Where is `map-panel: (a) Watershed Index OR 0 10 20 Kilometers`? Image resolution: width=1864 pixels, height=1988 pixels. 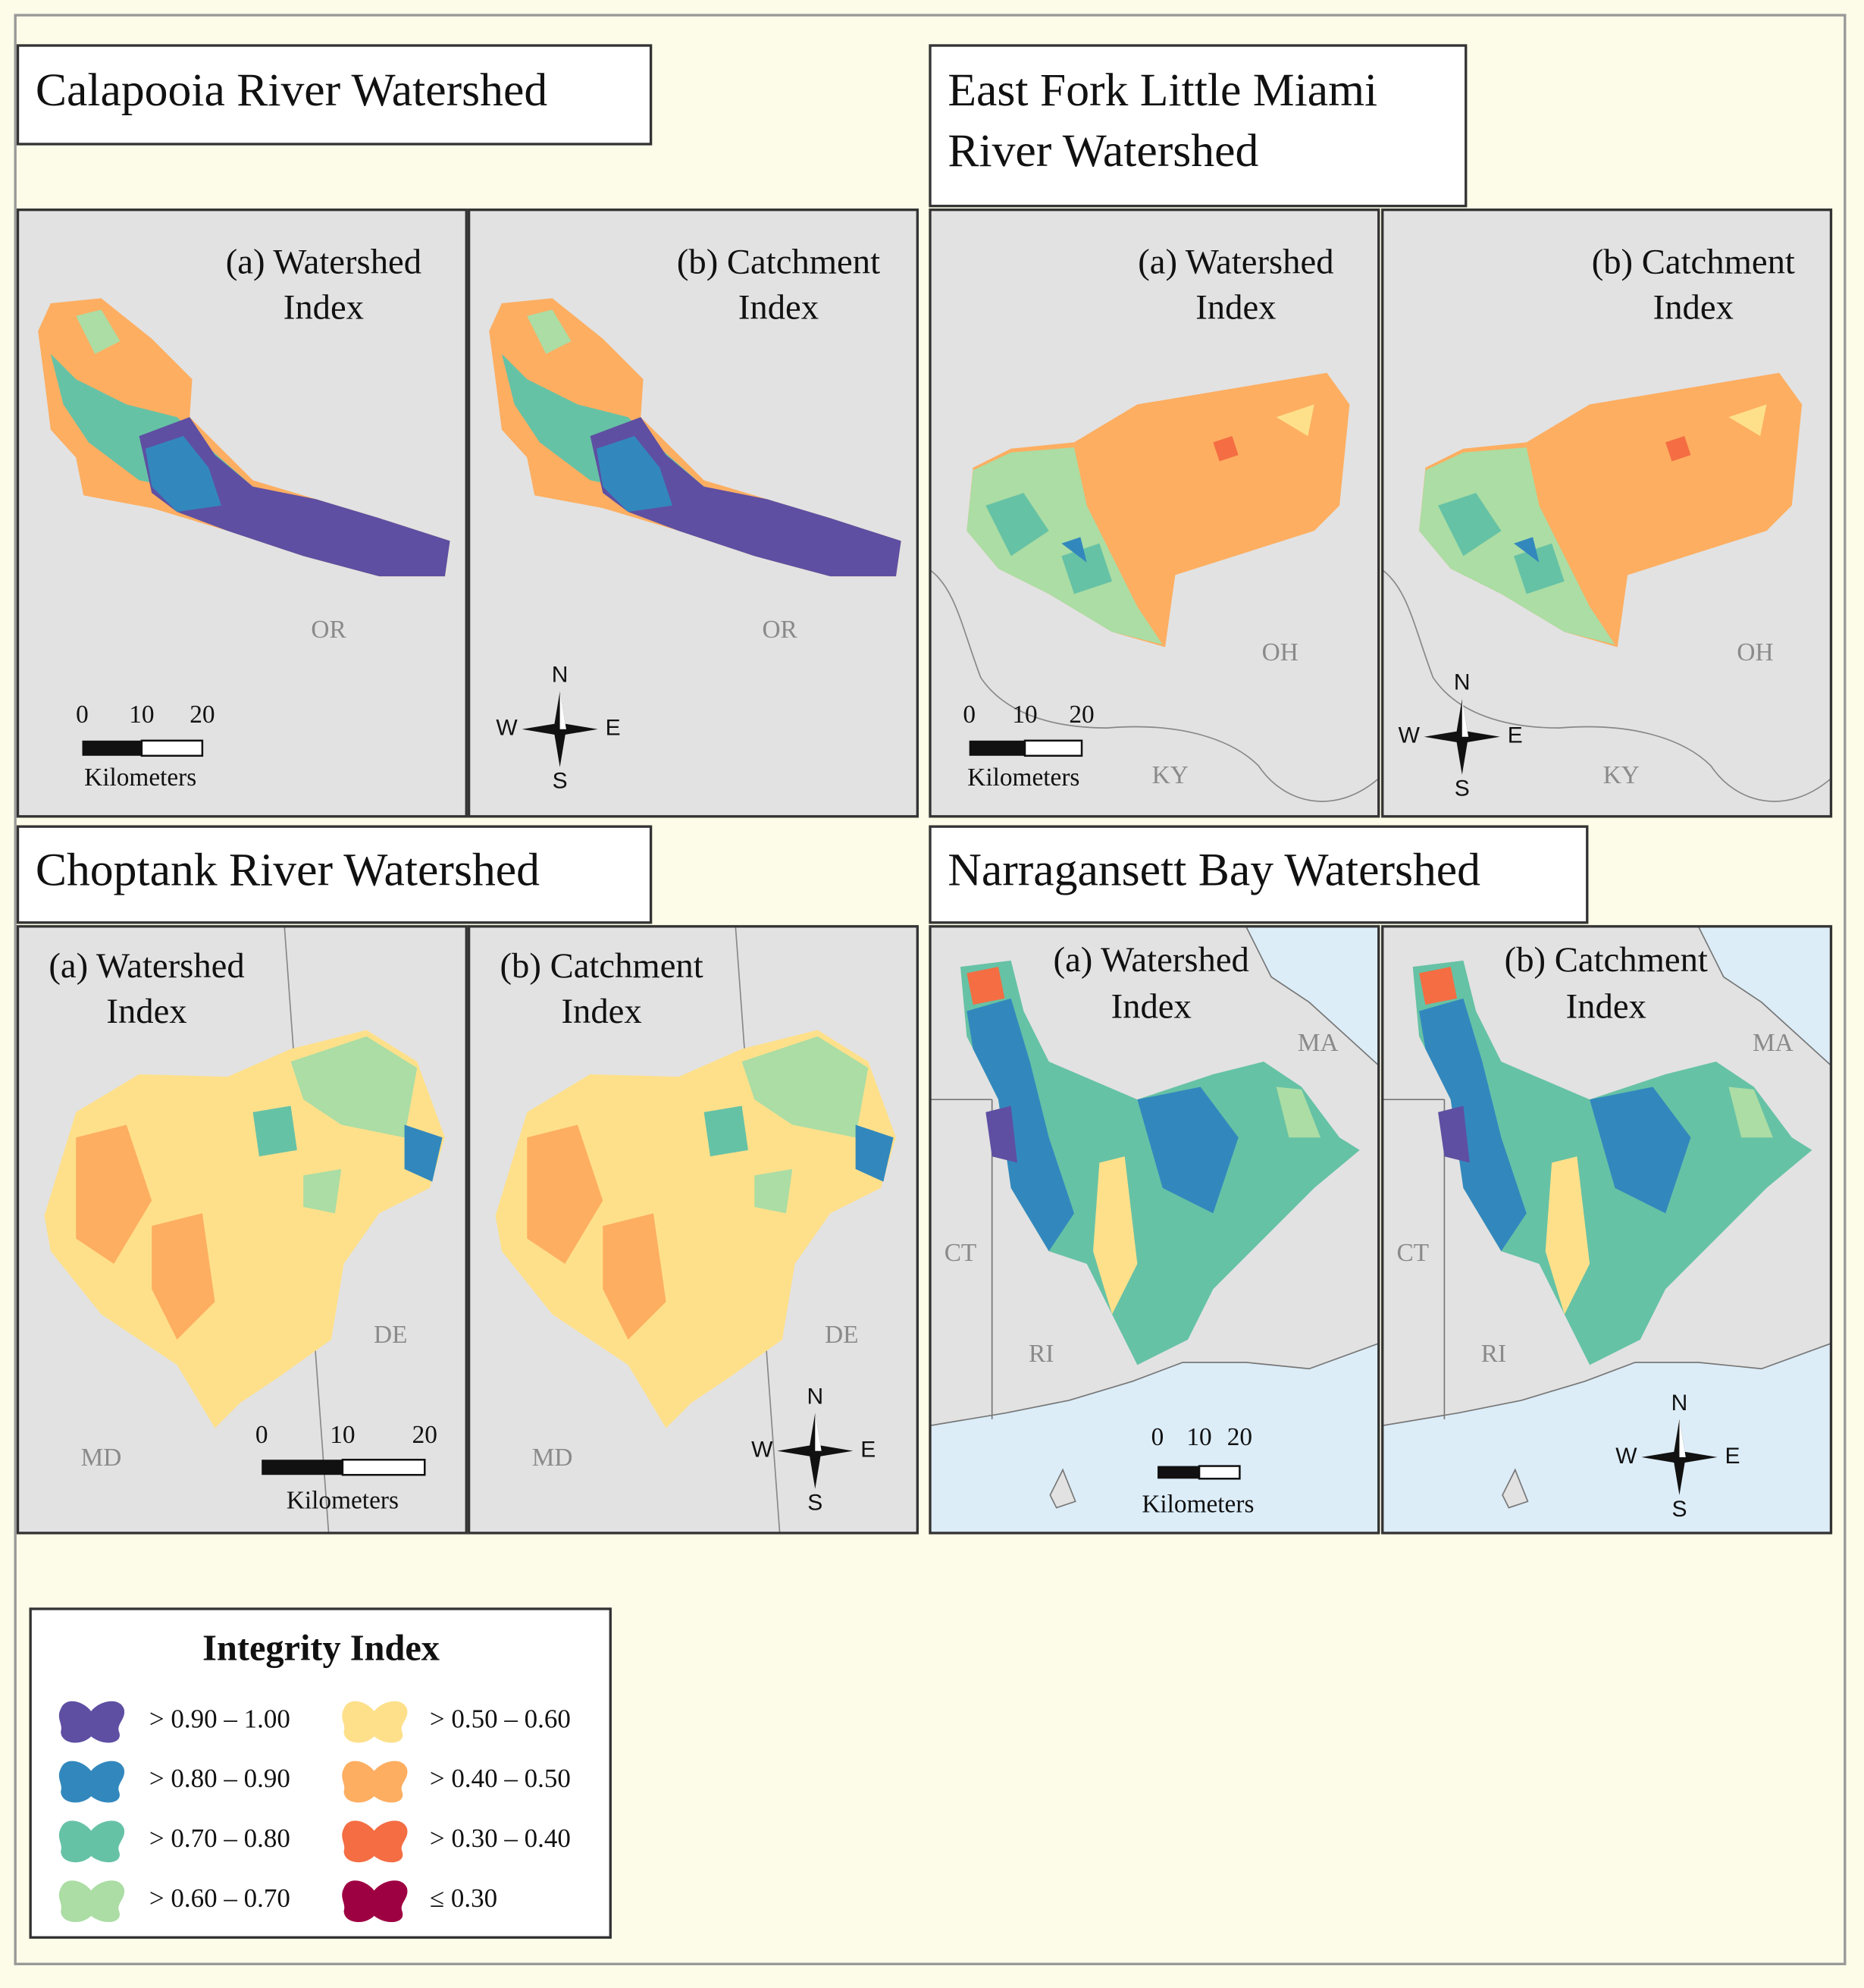
map-panel: (a) Watershed Index OR 0 10 20 Kilometers is located at coordinates (242, 513).